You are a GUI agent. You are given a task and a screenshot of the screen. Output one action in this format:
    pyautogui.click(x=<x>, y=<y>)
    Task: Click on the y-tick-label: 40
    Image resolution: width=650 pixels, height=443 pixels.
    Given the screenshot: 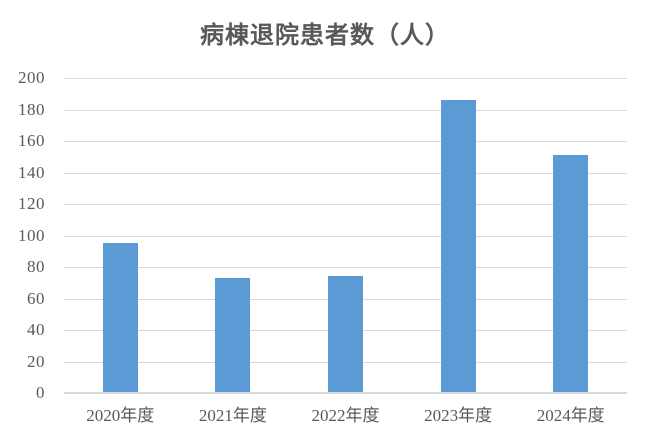 What is the action you would take?
    pyautogui.click(x=36, y=329)
    